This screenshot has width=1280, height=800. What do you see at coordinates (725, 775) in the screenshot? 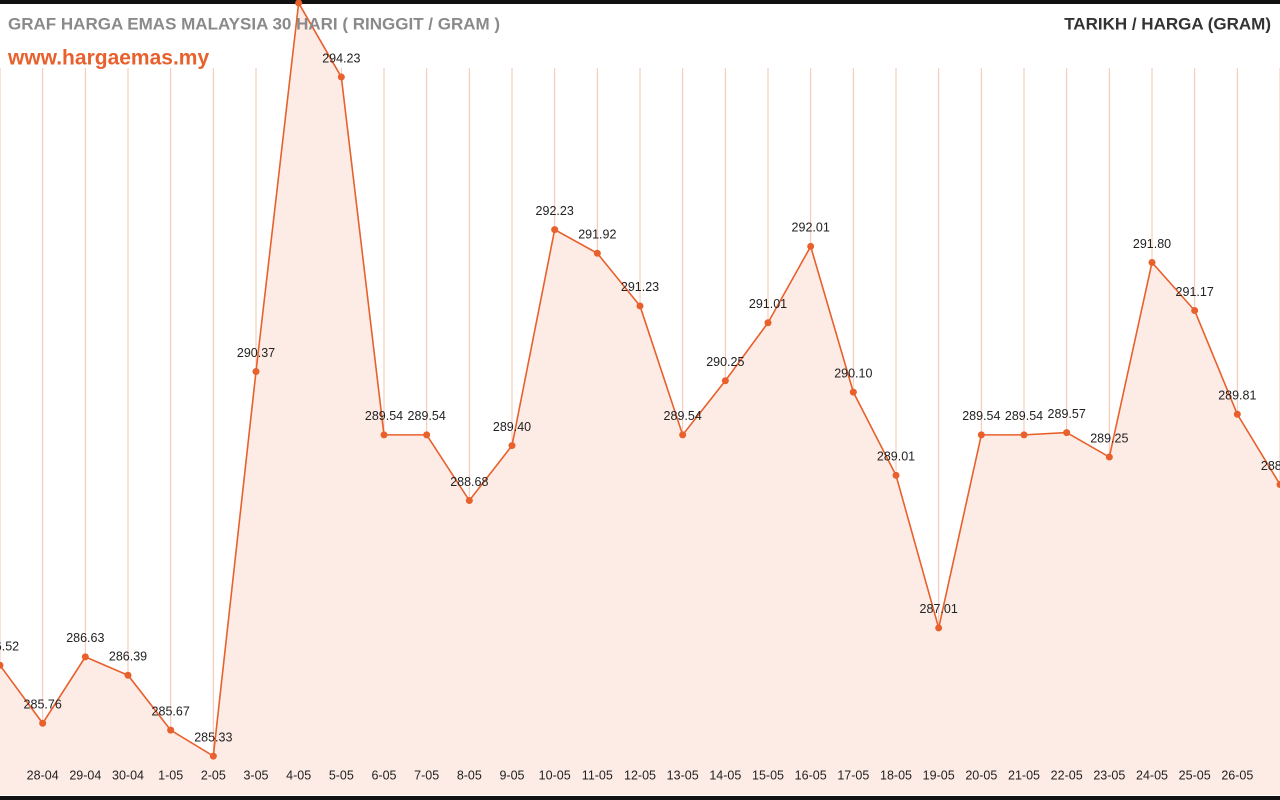
I see `x-tick-label: 14-05` at bounding box center [725, 775].